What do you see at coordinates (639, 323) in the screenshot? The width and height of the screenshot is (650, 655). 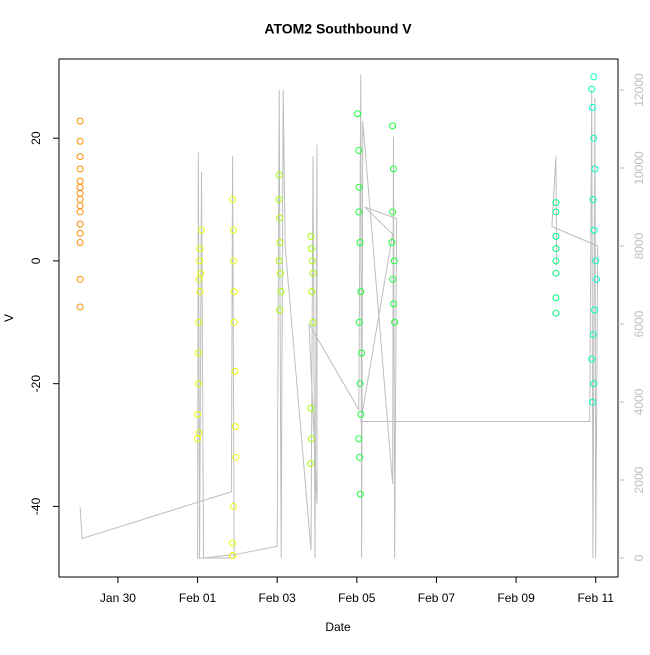 I see `y2-tick-label: 6000` at bounding box center [639, 323].